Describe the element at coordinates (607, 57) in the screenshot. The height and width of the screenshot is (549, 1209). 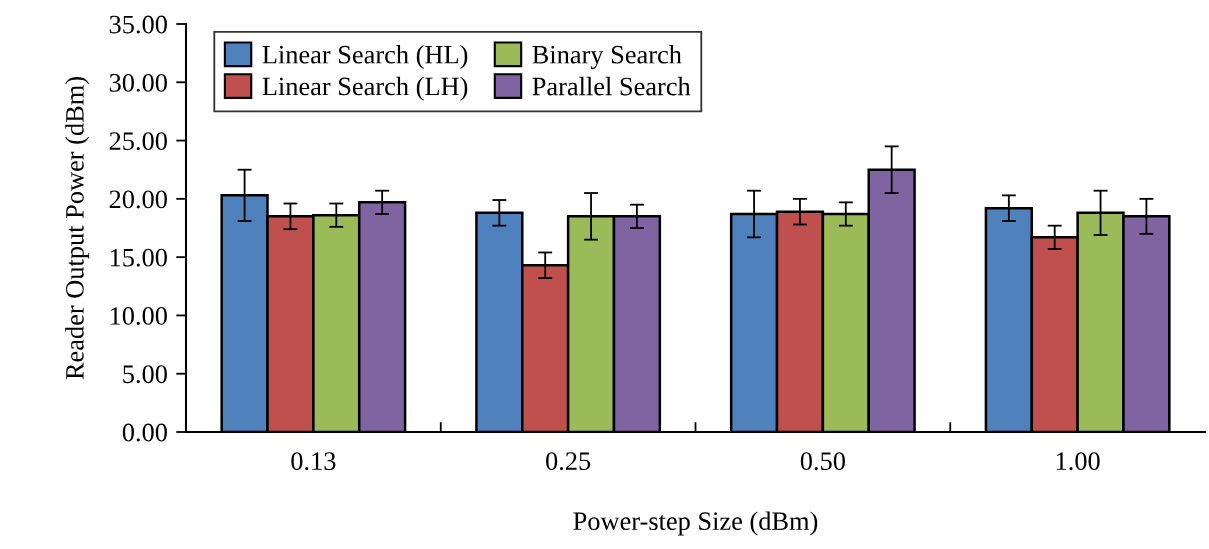
I see `legend-label: Binary Search` at that location.